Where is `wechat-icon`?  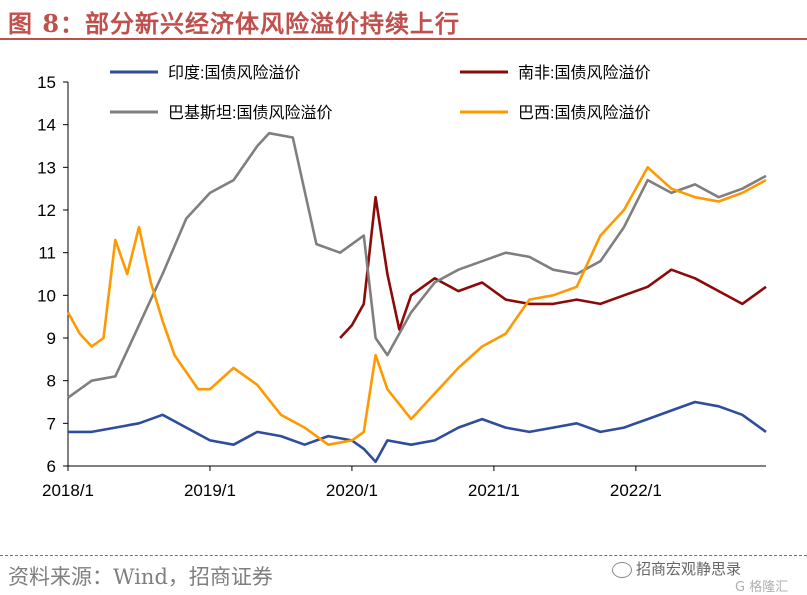
wechat-icon is located at coordinates (622, 569).